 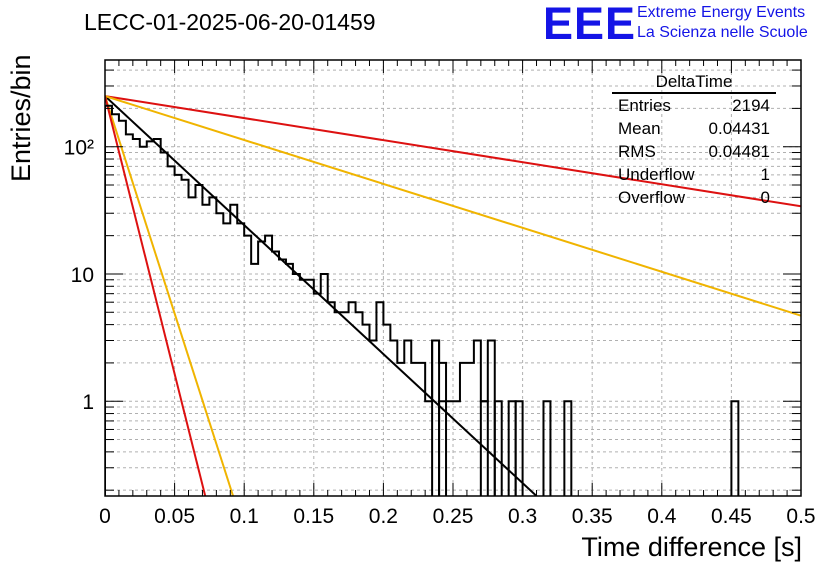 What do you see at coordinates (721, 12) in the screenshot?
I see `org-name-line1: Extreme Energy Events` at bounding box center [721, 12].